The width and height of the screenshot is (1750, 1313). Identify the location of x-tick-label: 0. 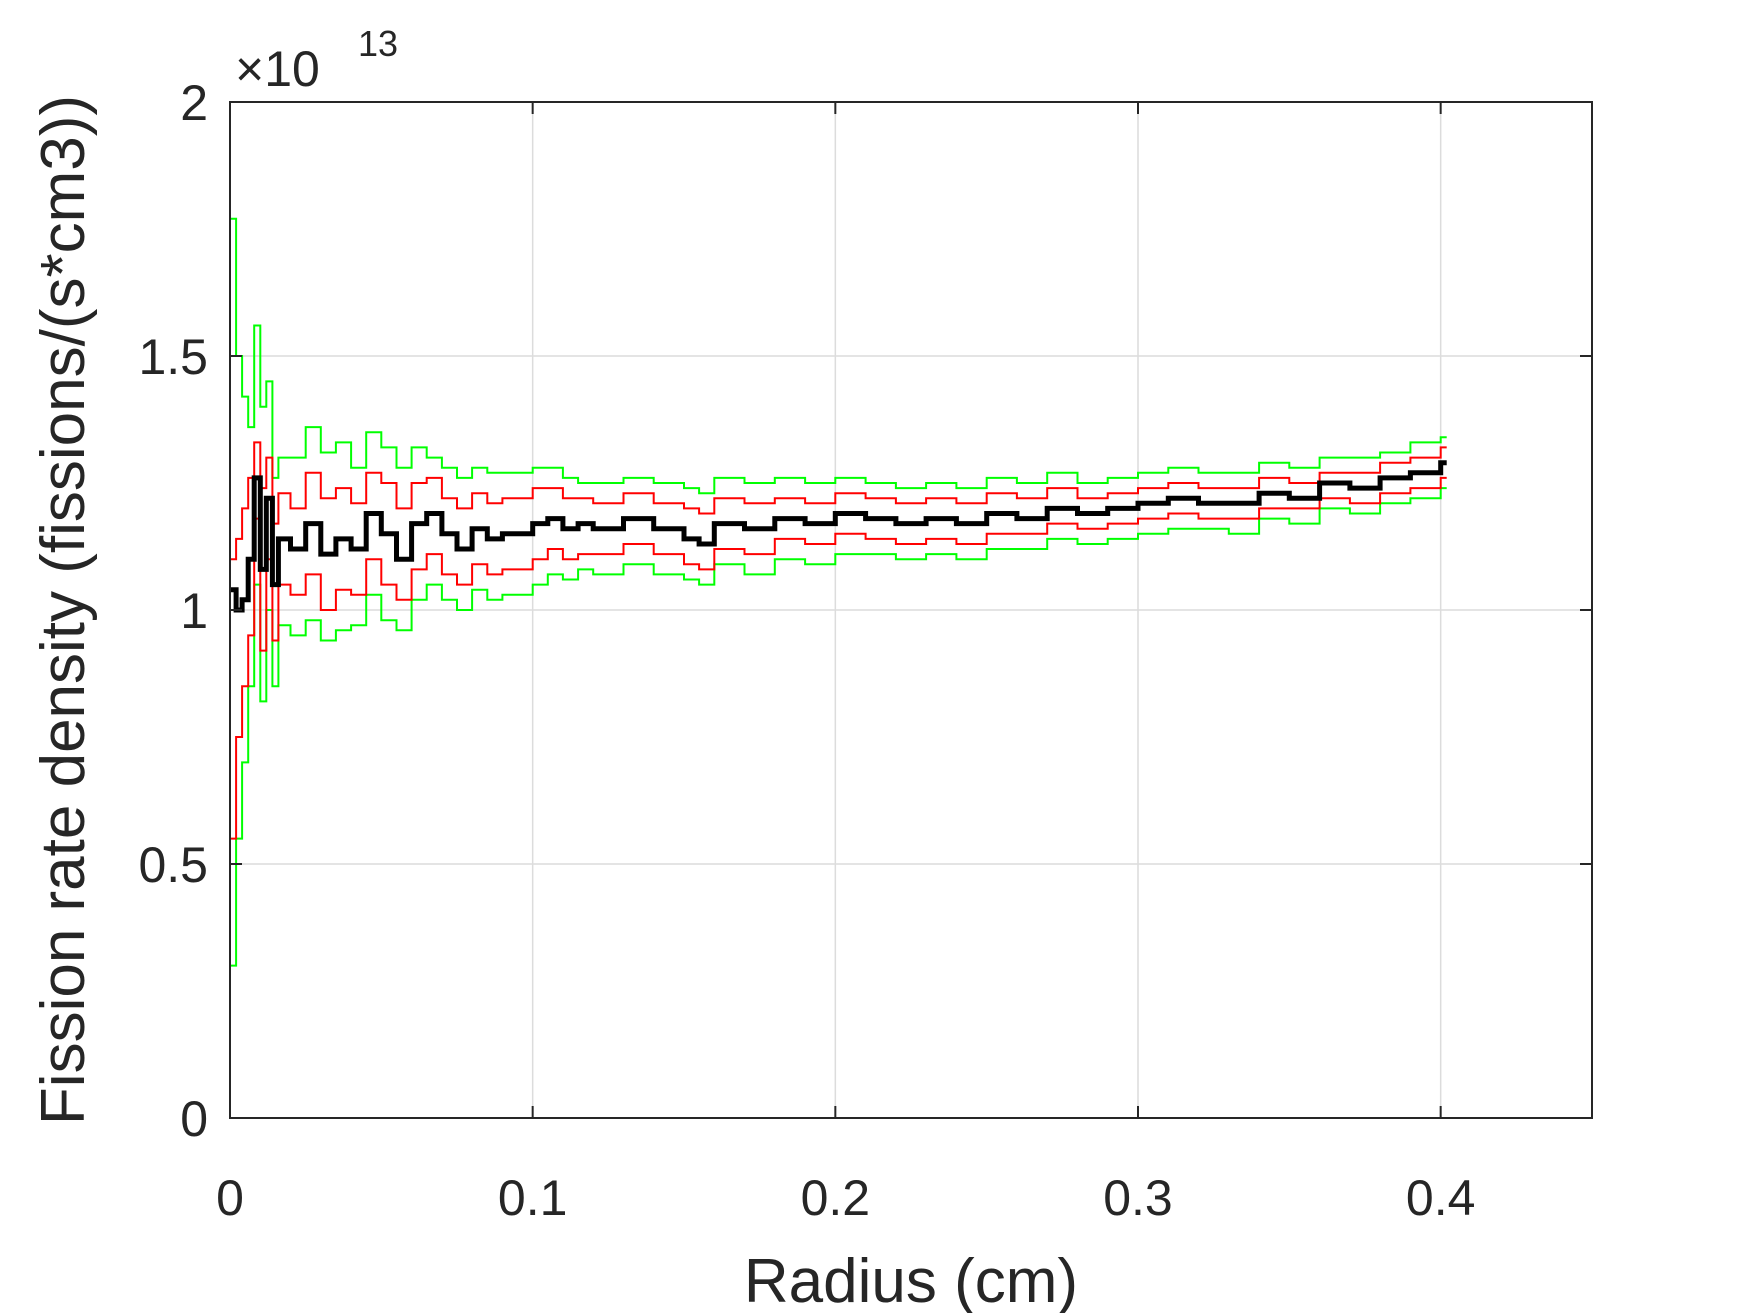
(230, 1198).